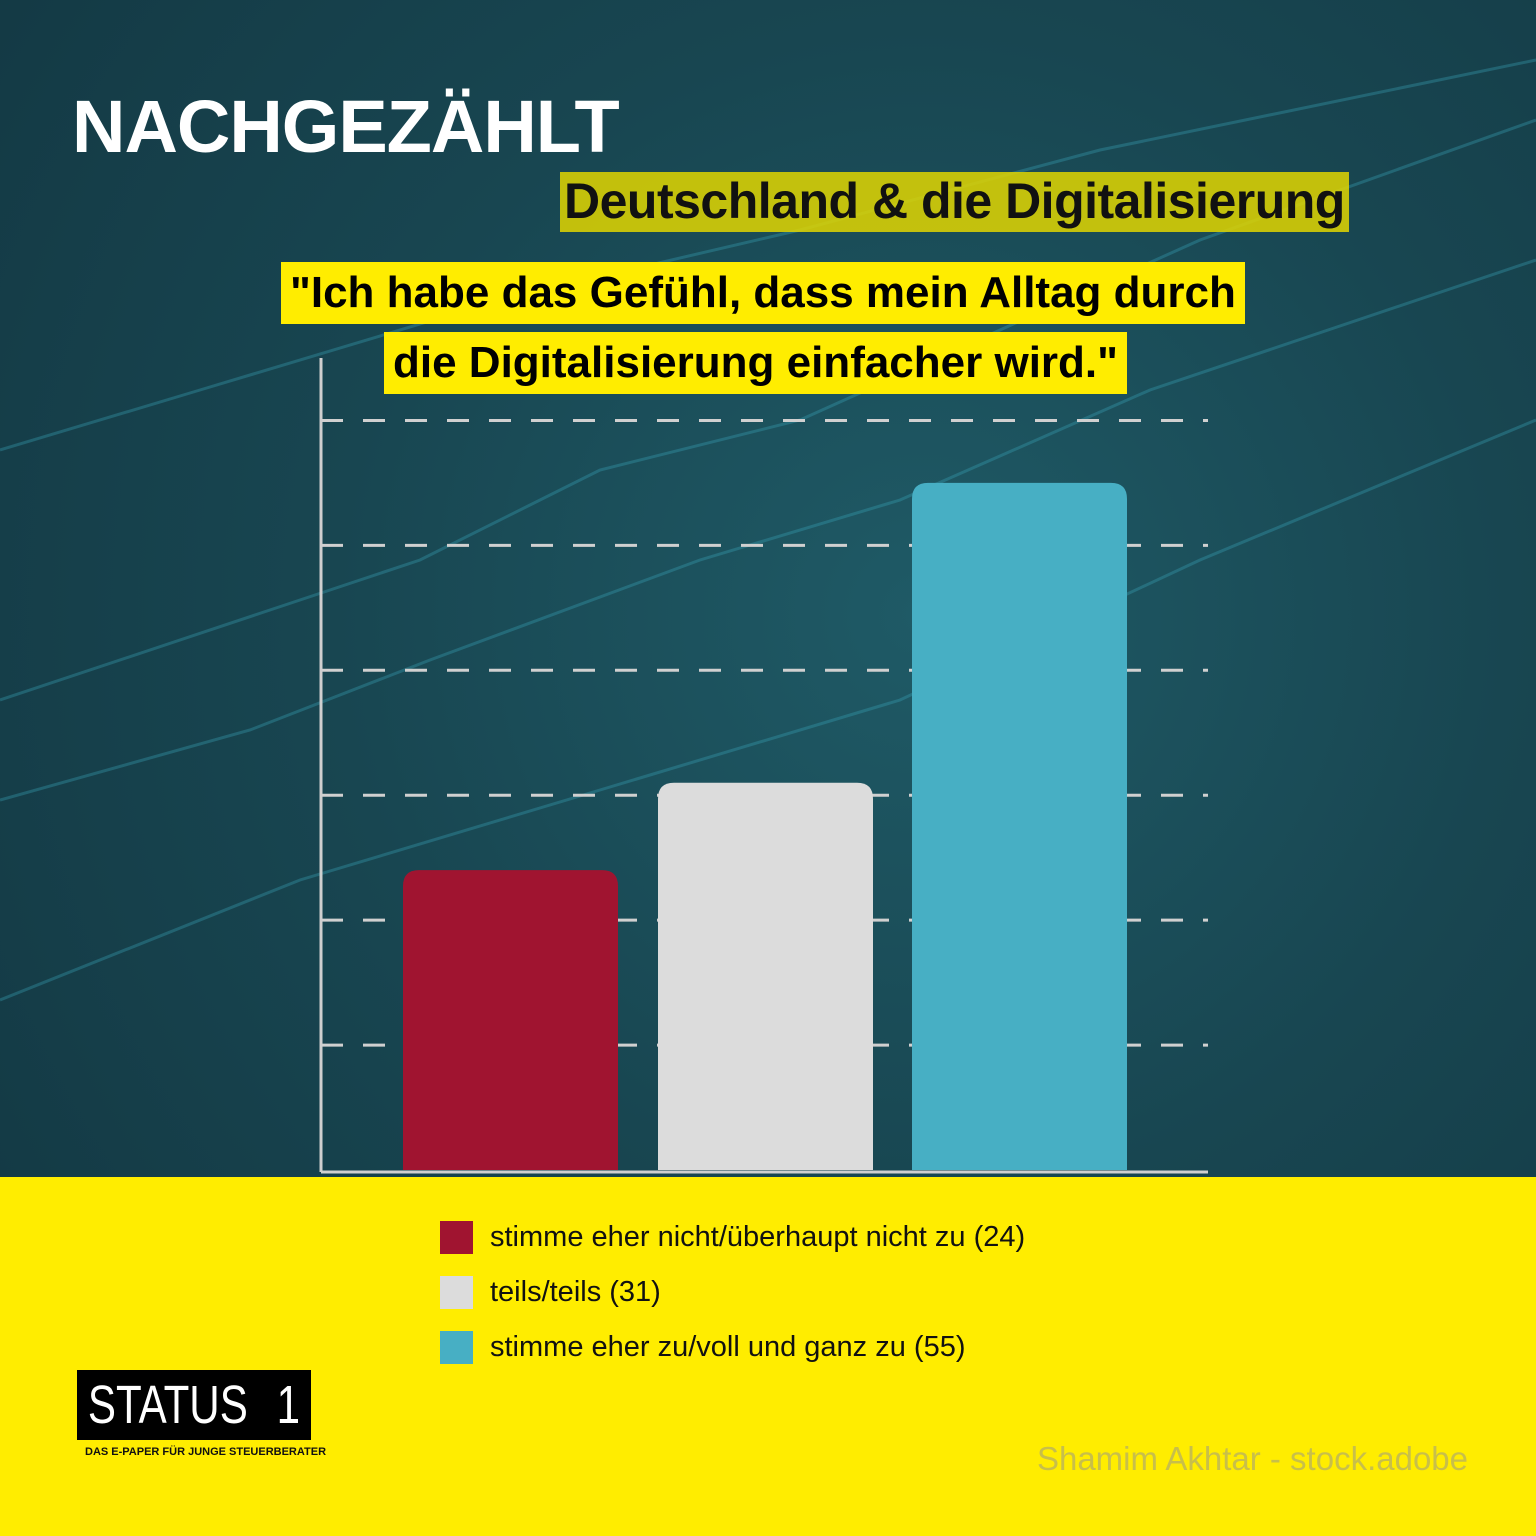  What do you see at coordinates (575, 1292) in the screenshot?
I see `legend-label: teils/teils (31)` at bounding box center [575, 1292].